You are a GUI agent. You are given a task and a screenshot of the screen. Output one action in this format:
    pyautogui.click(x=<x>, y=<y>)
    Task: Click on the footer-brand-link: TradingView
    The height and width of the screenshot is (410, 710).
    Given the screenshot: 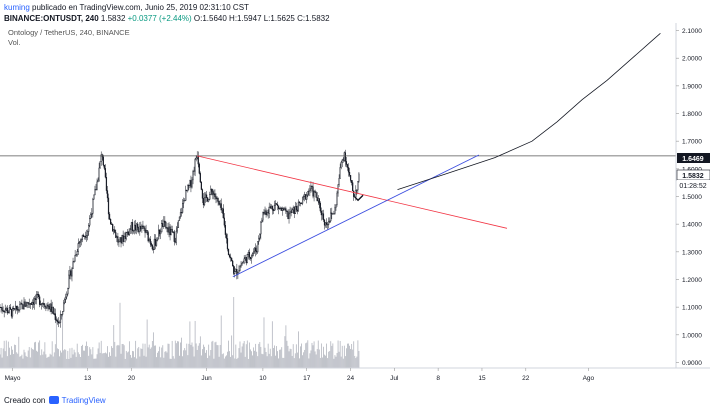 What is the action you would take?
    pyautogui.click(x=83, y=400)
    